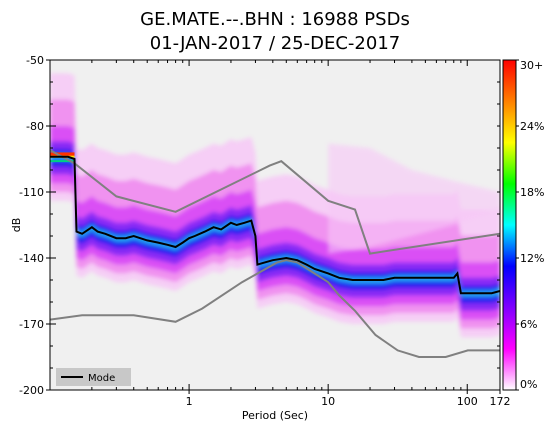  What do you see at coordinates (275, 415) in the screenshot?
I see `x-axis-label: Period (Sec)` at bounding box center [275, 415].